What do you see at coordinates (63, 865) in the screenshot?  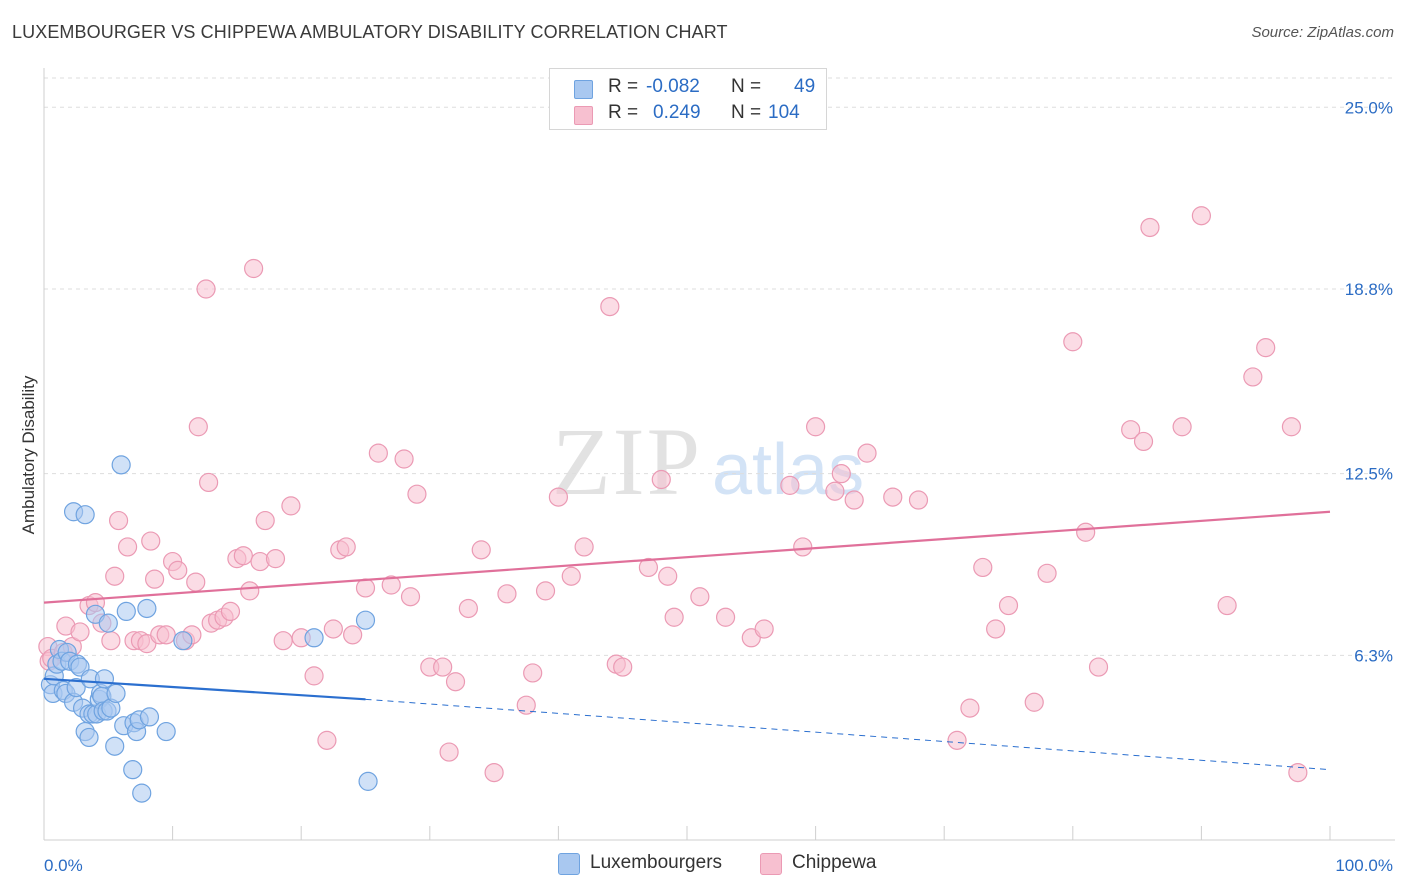 I see `x-tick-label: 0.0%` at bounding box center [63, 865].